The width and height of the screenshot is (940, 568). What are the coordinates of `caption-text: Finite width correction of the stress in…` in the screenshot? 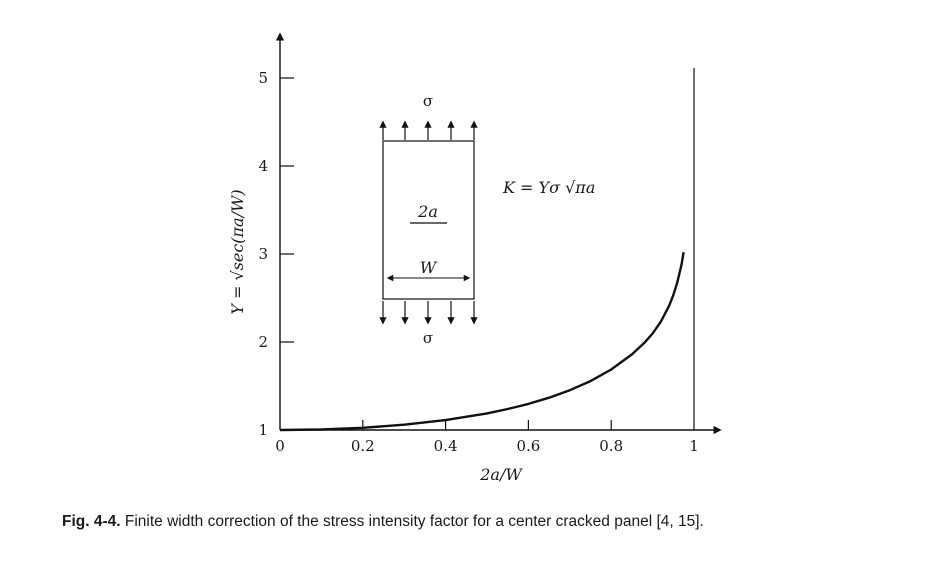 It's located at (414, 521).